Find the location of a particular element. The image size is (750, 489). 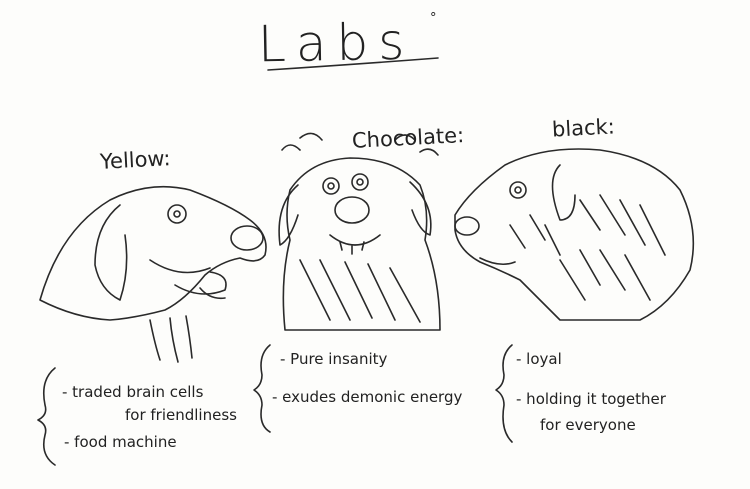

black-lab-illustration is located at coordinates (574, 234).